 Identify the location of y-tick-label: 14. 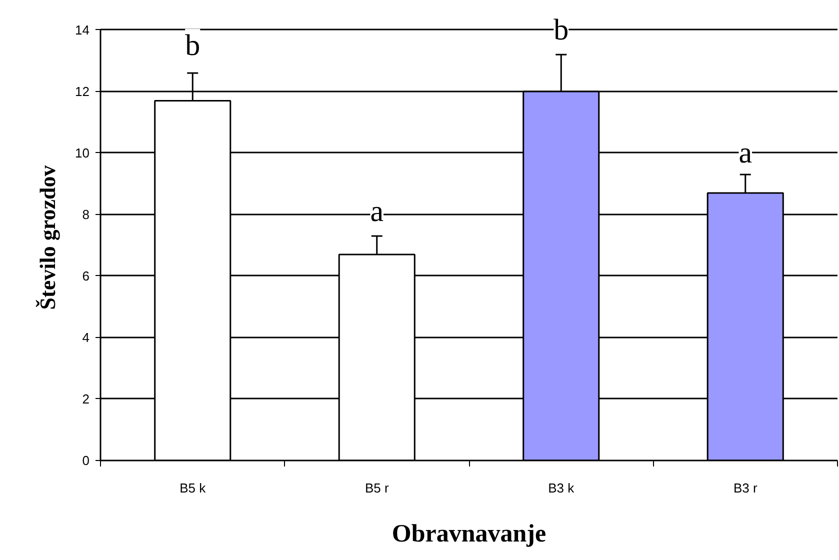
(82, 30).